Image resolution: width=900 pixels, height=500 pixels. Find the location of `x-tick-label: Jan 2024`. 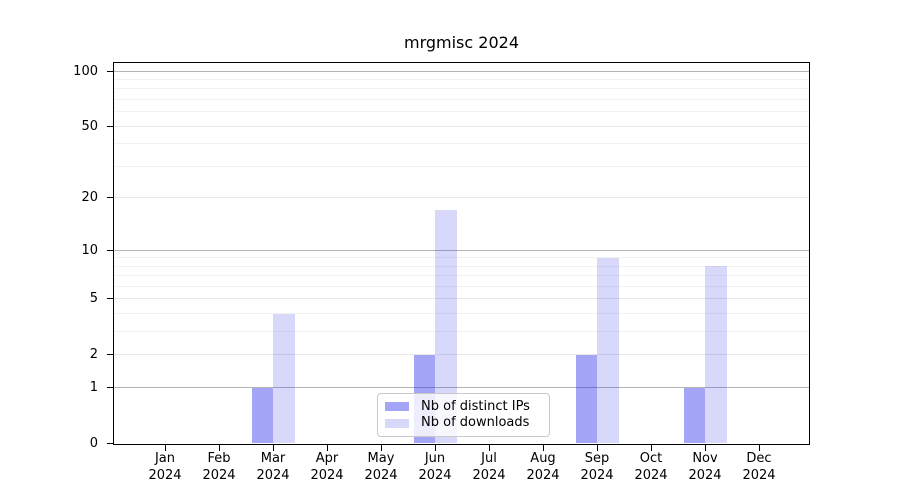

x-tick-label: Jan 2024 is located at coordinates (165, 467).